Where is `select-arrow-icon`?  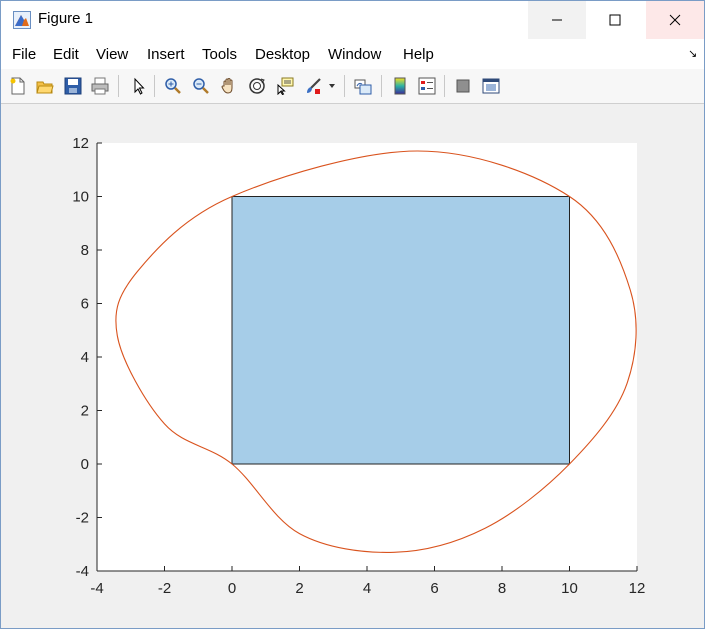
select-arrow-icon is located at coordinates (139, 86).